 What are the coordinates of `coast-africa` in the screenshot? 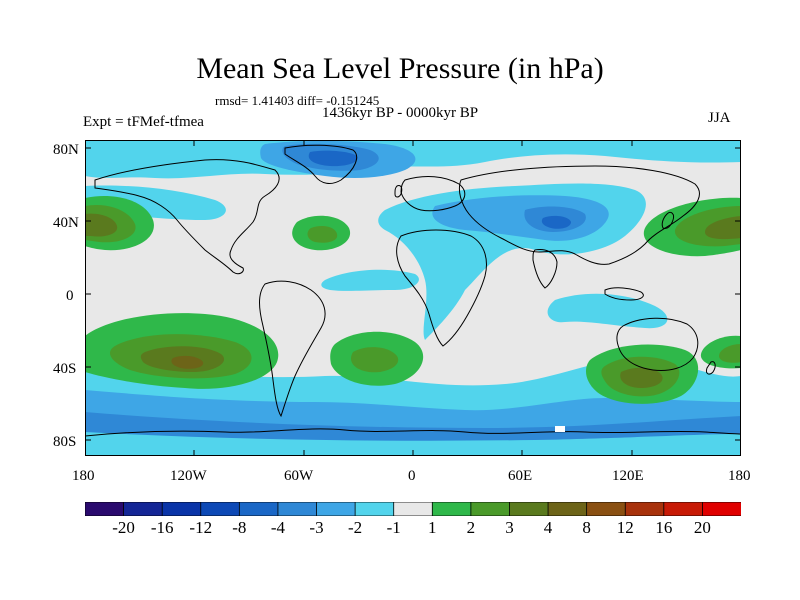 It's located at (441, 288).